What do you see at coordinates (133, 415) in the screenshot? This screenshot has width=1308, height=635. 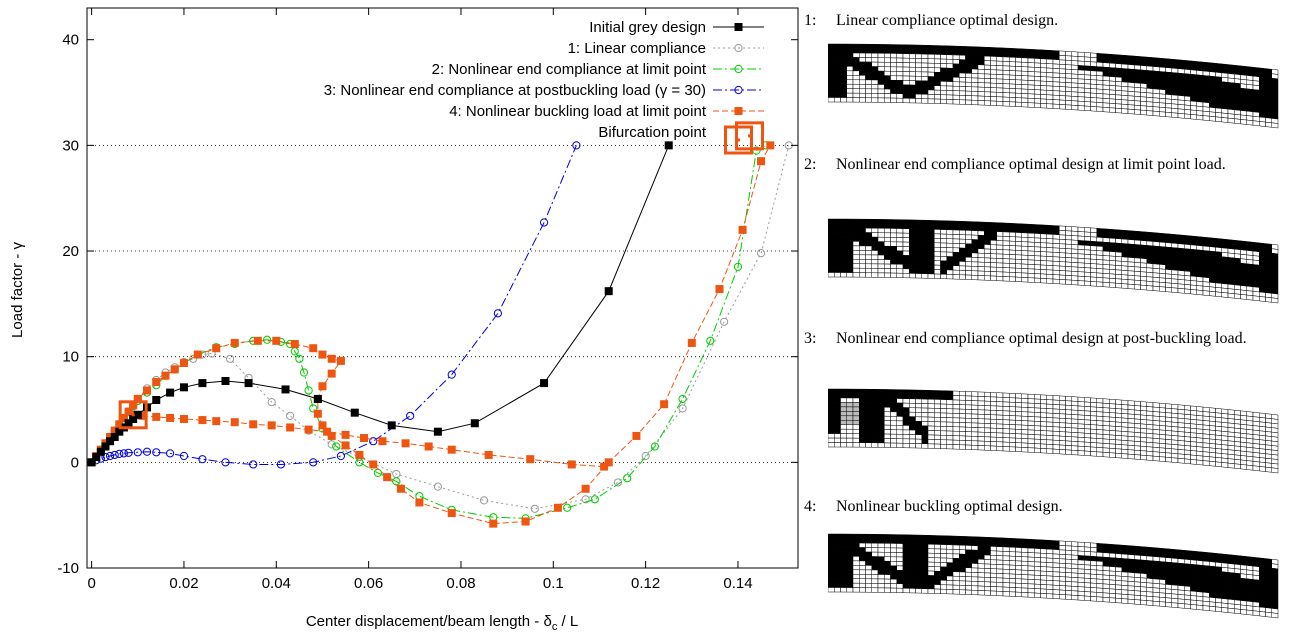 I see `bifurcation-point-center` at bounding box center [133, 415].